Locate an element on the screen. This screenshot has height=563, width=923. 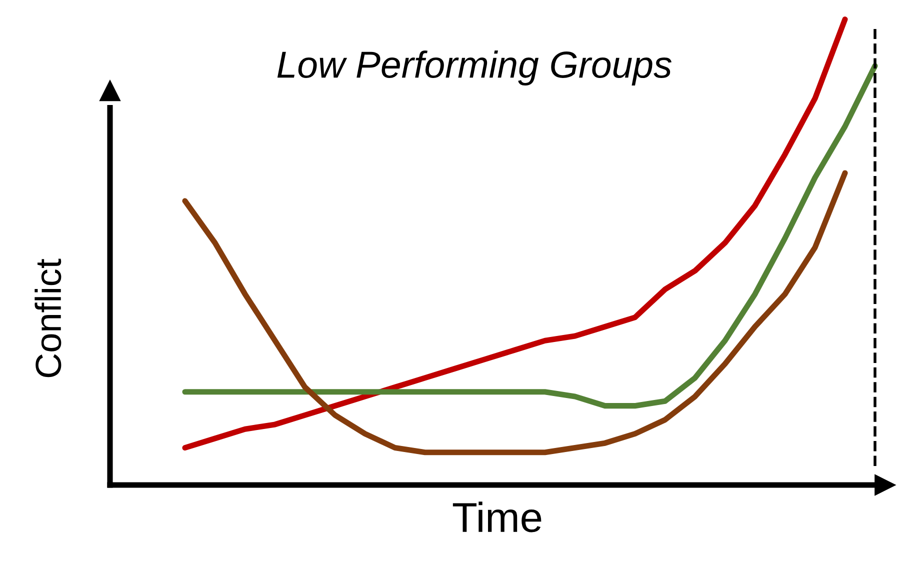
y-axis-title: Conflict is located at coordinates (48, 318).